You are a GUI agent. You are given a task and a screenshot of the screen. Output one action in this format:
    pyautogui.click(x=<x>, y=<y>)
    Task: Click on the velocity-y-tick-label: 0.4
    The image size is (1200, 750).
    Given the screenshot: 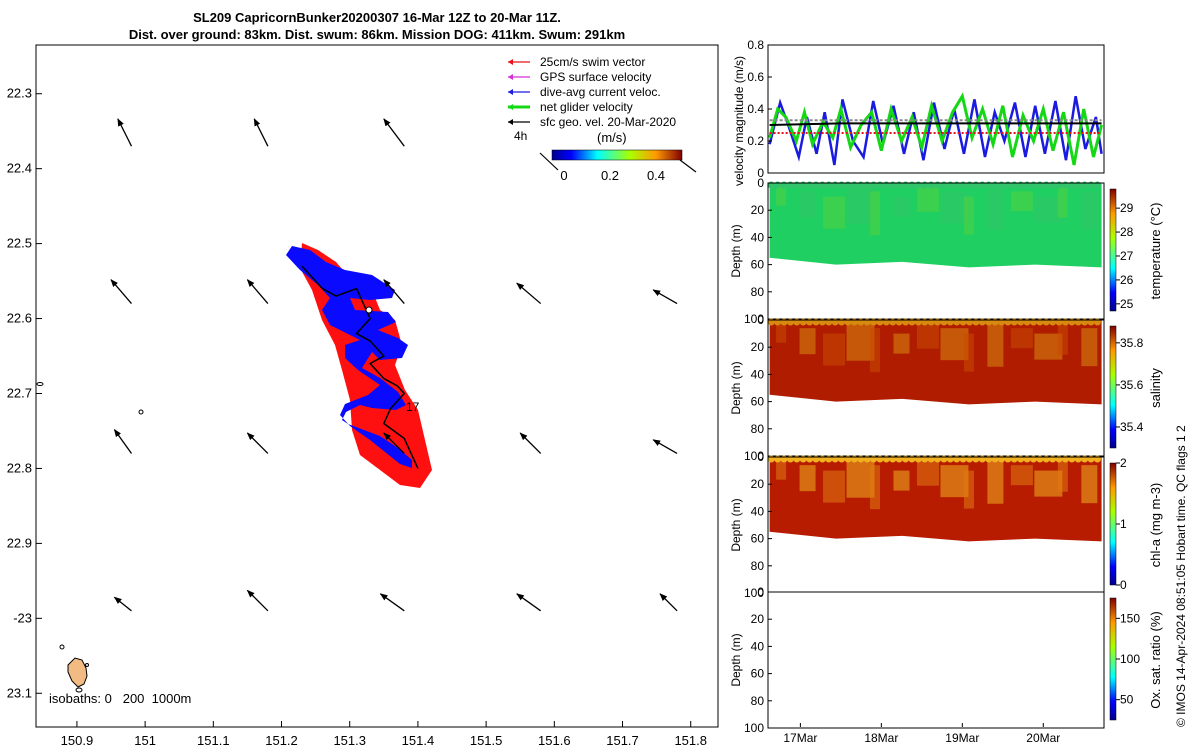 What is the action you would take?
    pyautogui.click(x=755, y=109)
    